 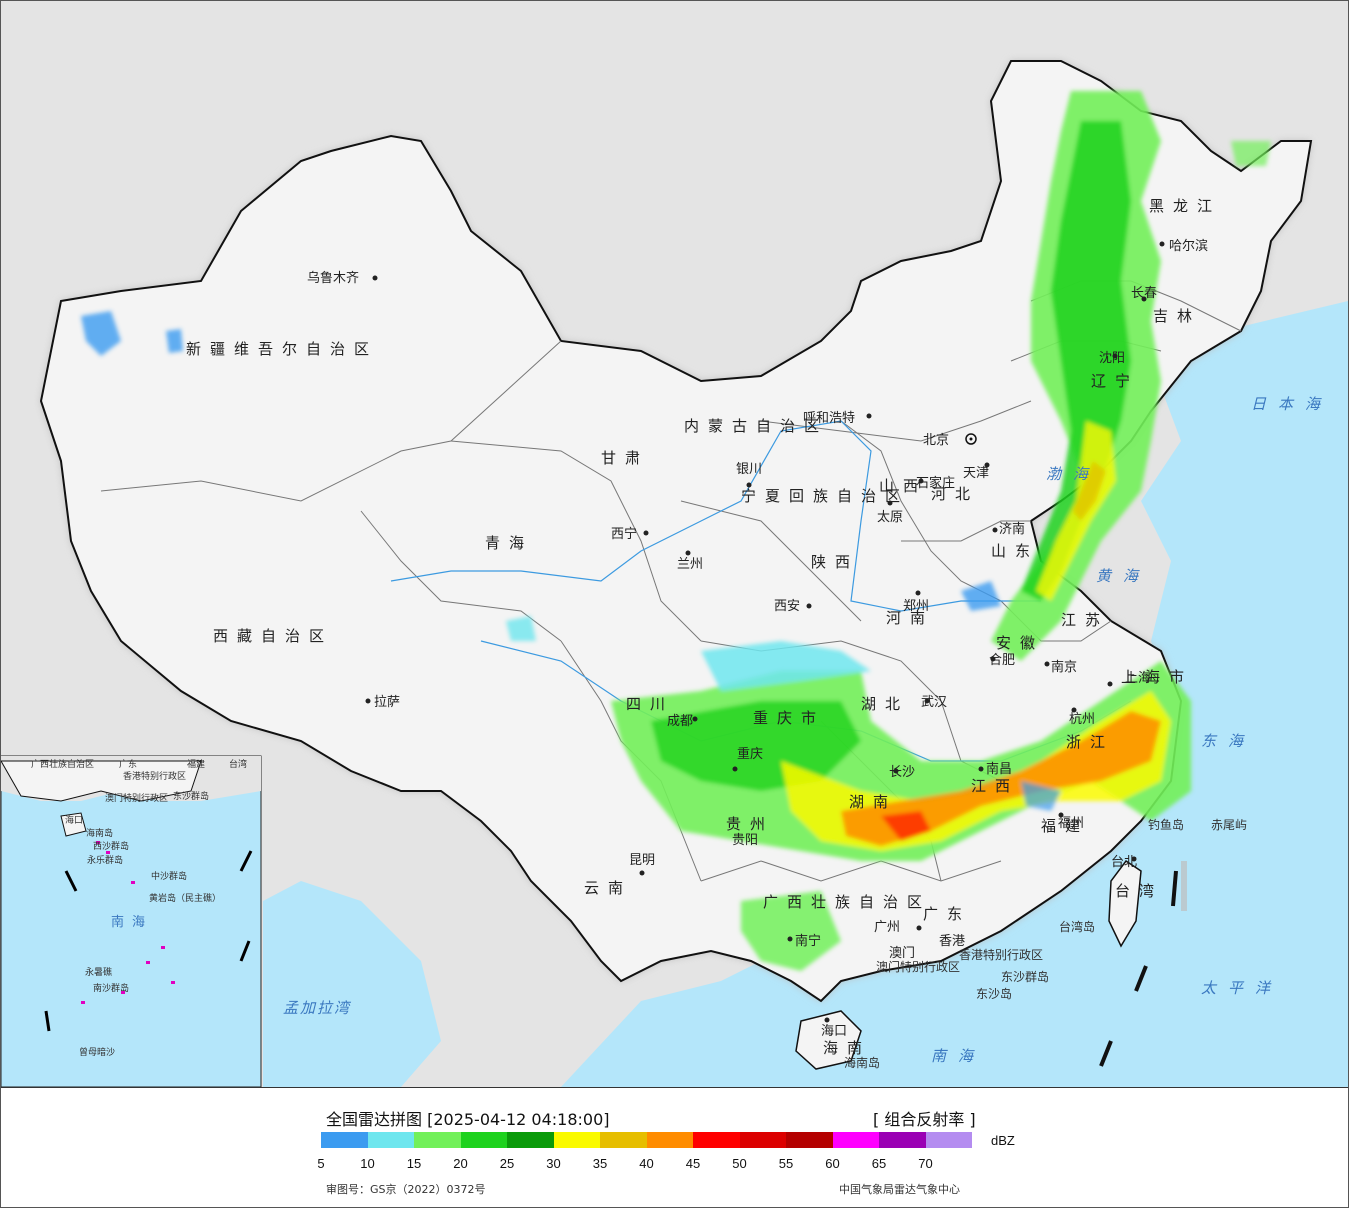 I want to click on province-label: 湖南, so click(x=873, y=802).